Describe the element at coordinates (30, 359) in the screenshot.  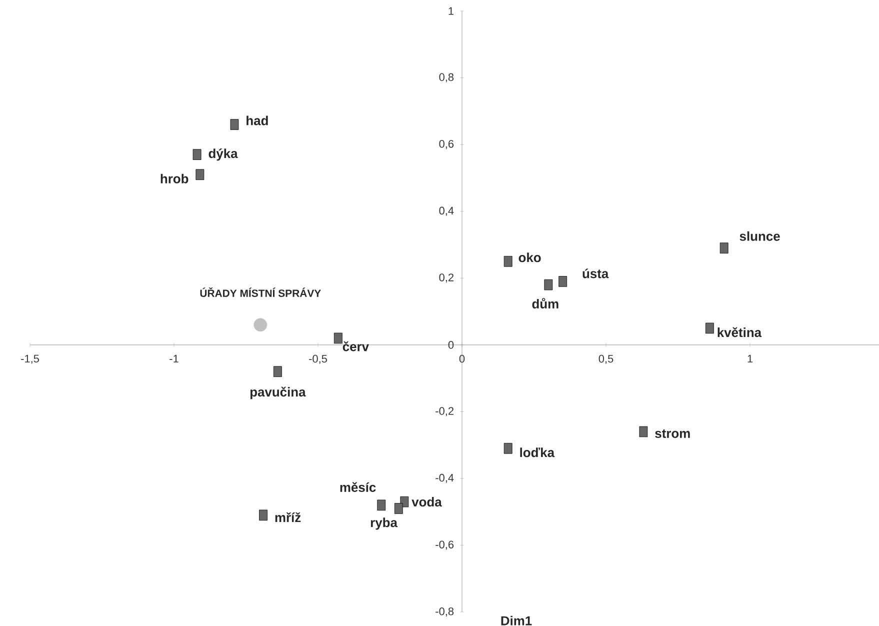
I see `x-tick-label: -1,5` at that location.